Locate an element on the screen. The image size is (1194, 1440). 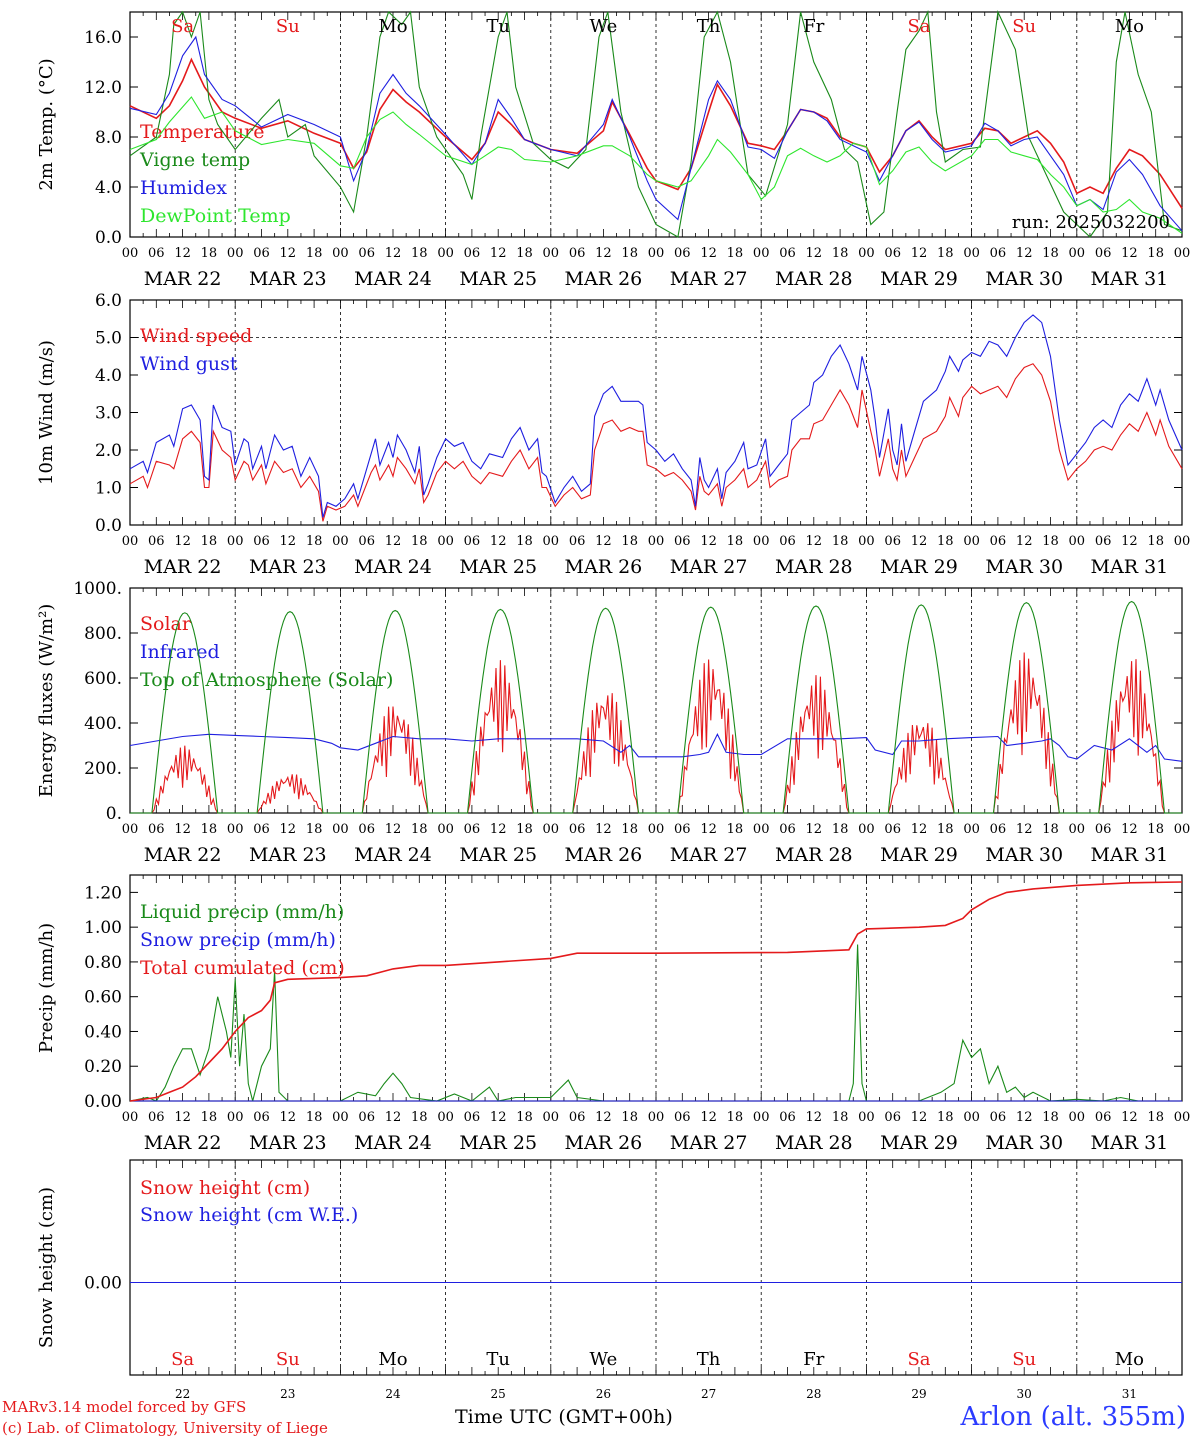
date-label: MAR 25 is located at coordinates (498, 567).